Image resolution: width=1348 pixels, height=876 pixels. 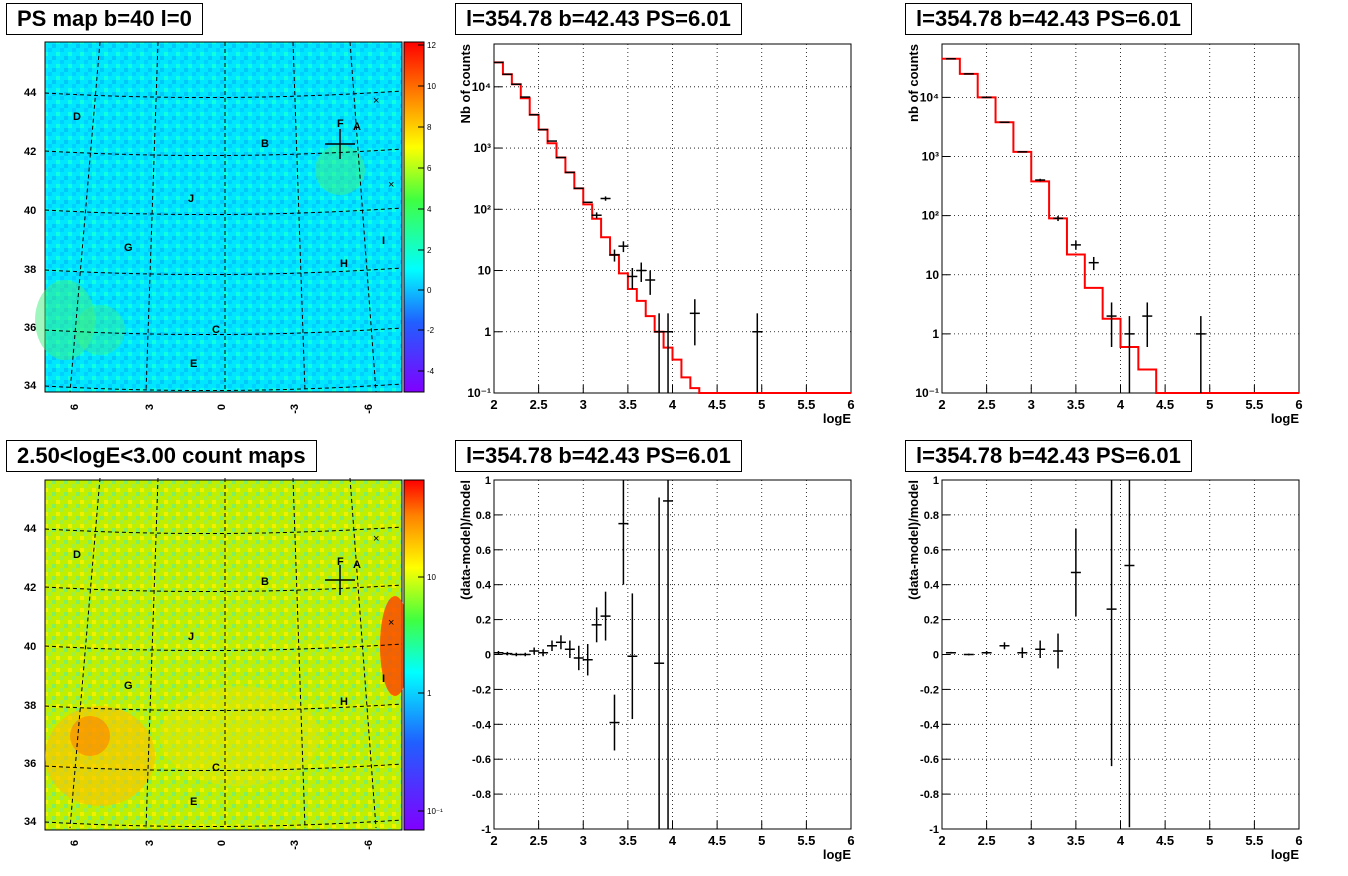 What do you see at coordinates (30, 270) in the screenshot?
I see `lat-tick-label: 38` at bounding box center [30, 270].